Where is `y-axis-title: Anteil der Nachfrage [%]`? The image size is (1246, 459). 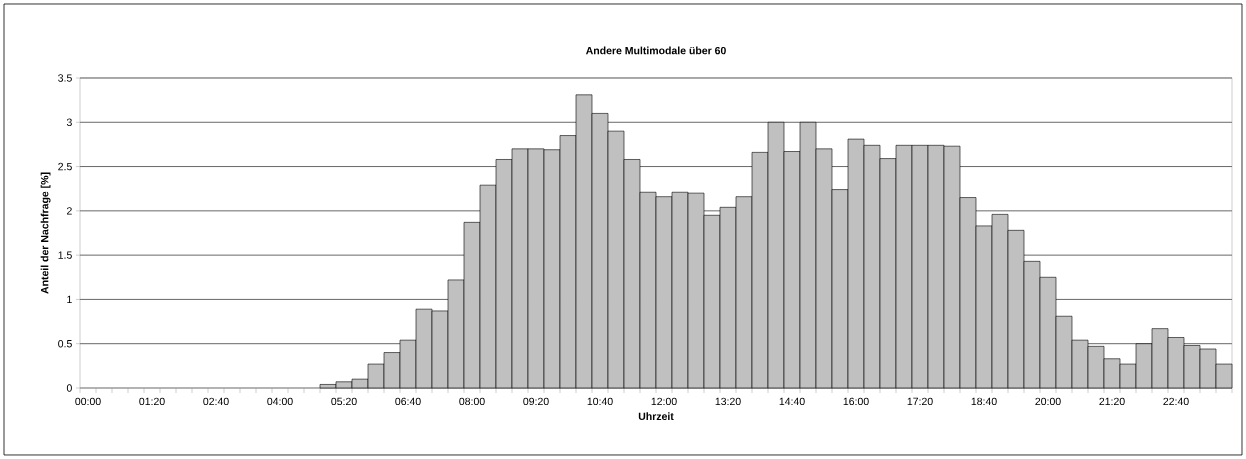
y-axis-title: Anteil der Nachfrage [%] is located at coordinates (45, 233).